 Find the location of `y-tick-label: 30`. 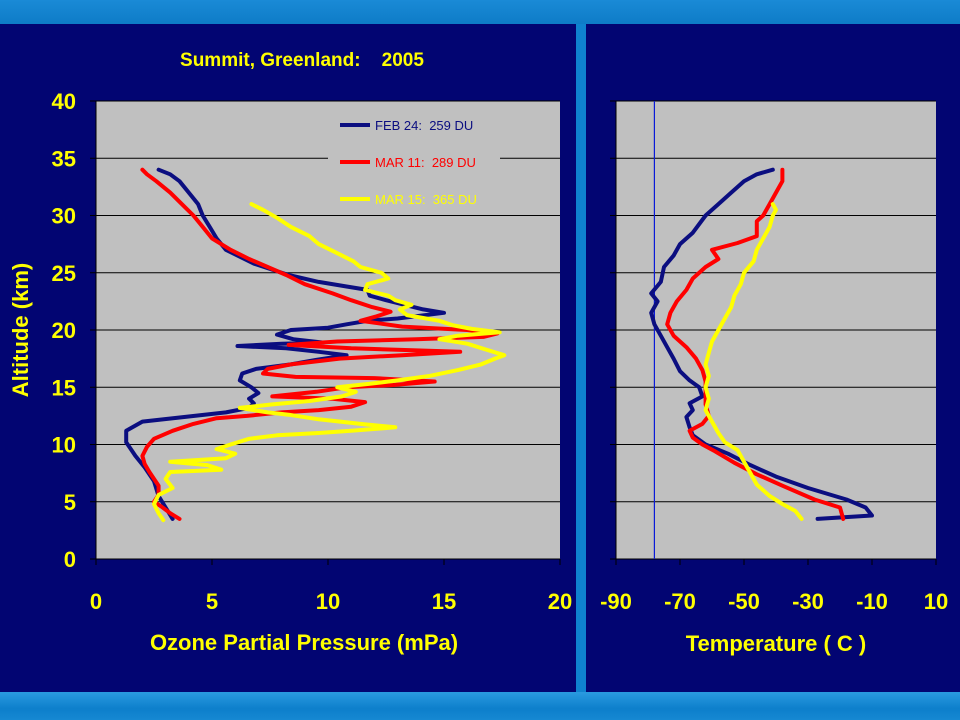

y-tick-label: 30 is located at coordinates (64, 216).